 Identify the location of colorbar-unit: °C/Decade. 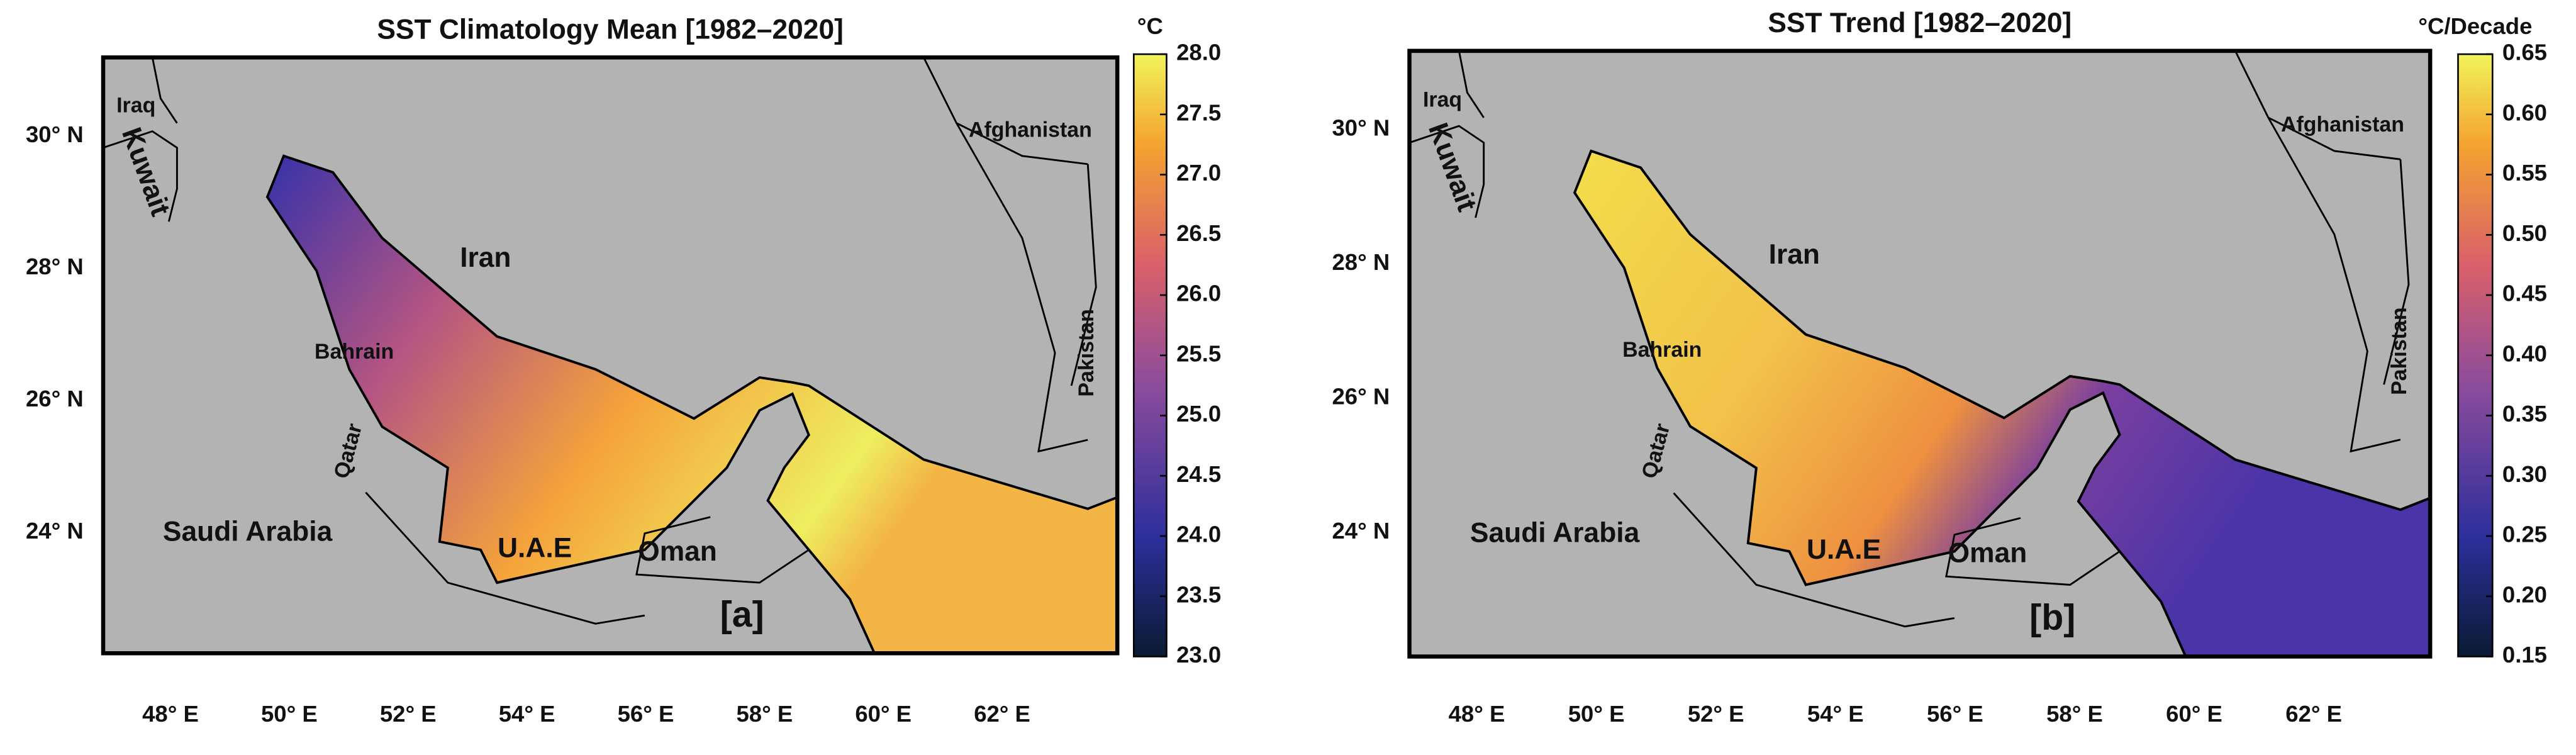
(2475, 26).